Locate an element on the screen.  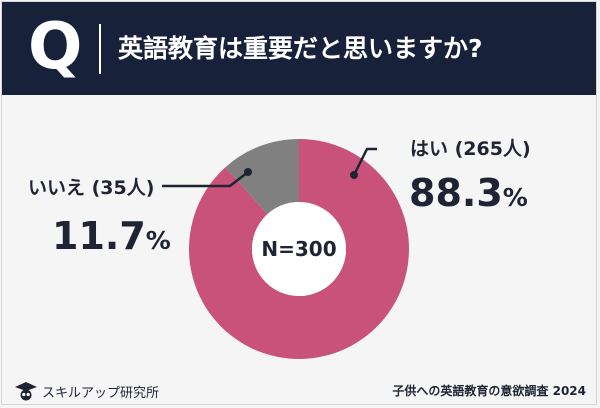
sample-size-label: N=300 is located at coordinates (298, 249).